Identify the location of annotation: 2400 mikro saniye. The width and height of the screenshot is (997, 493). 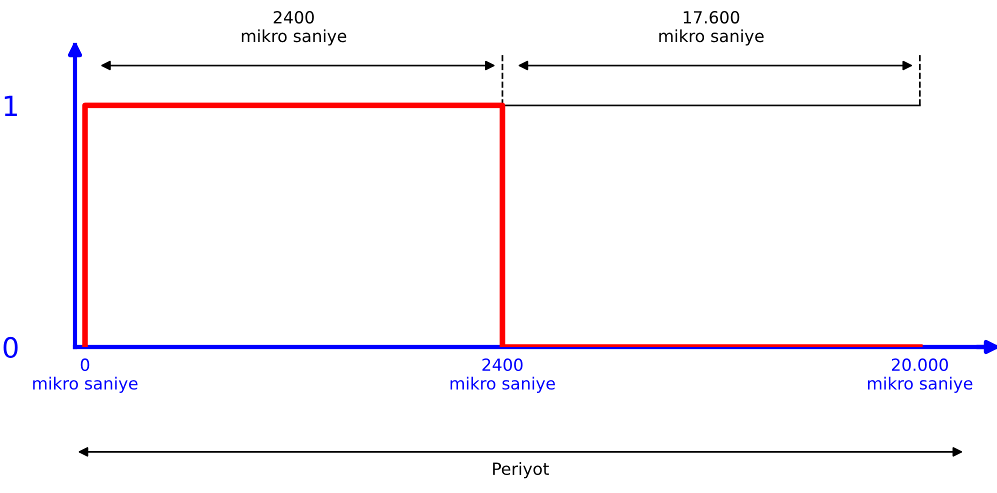
(294, 28).